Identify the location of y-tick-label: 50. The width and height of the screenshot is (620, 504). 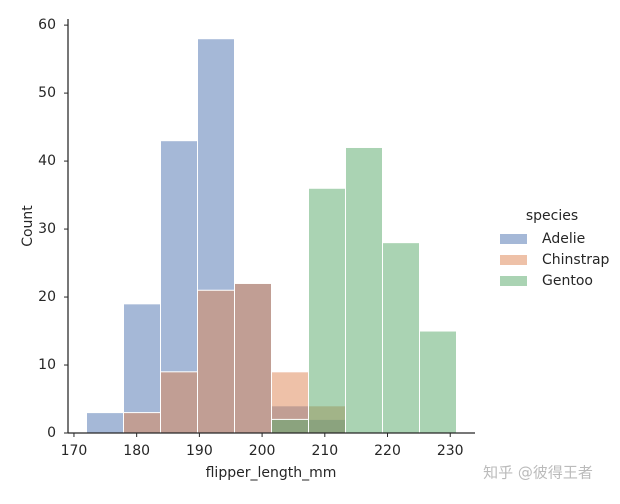
(47, 93).